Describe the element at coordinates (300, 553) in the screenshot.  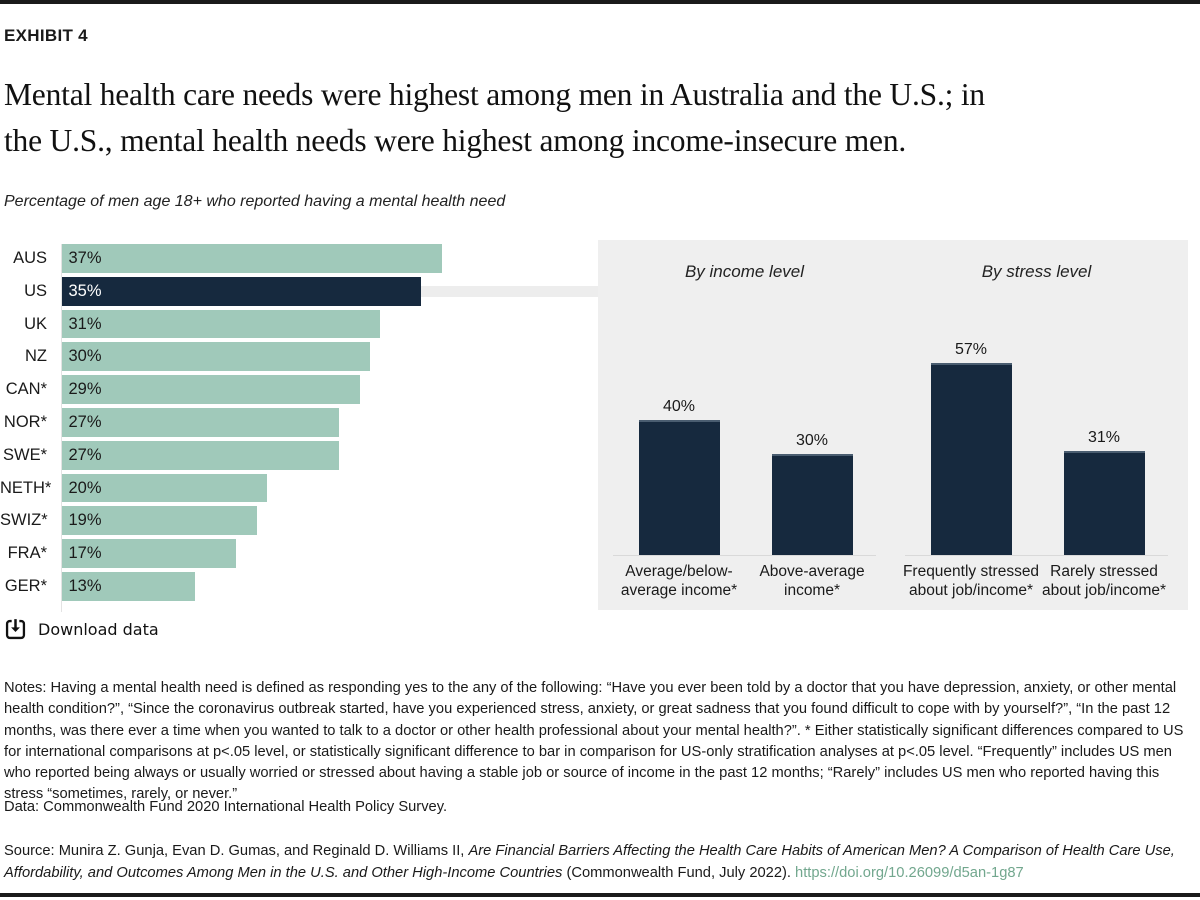
I see `country-row-fra: FRA* 17%` at that location.